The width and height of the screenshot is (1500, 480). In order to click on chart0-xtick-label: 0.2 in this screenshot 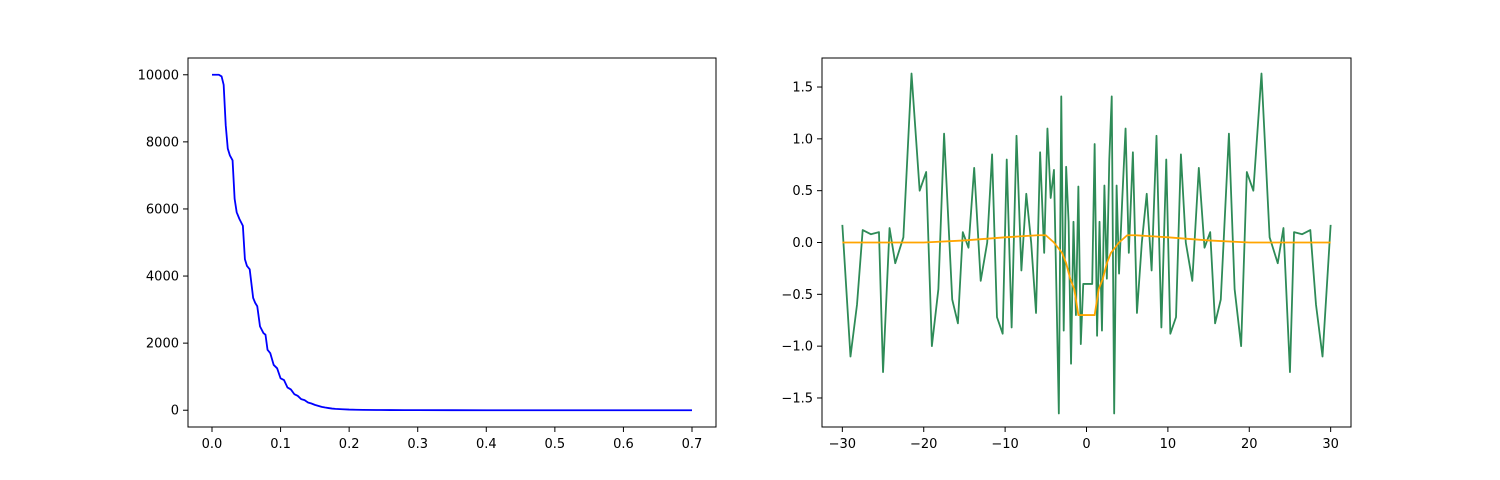, I will do `click(349, 444)`.